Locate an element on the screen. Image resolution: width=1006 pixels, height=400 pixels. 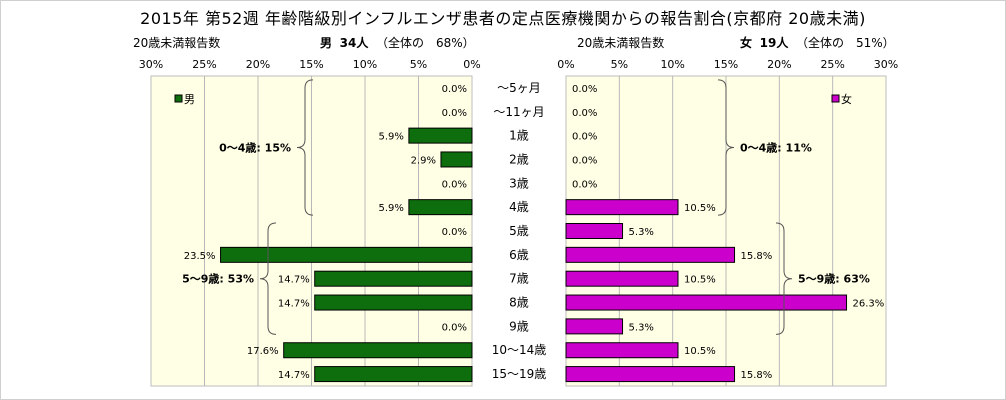
female-legend-label: 女 is located at coordinates (846, 99).